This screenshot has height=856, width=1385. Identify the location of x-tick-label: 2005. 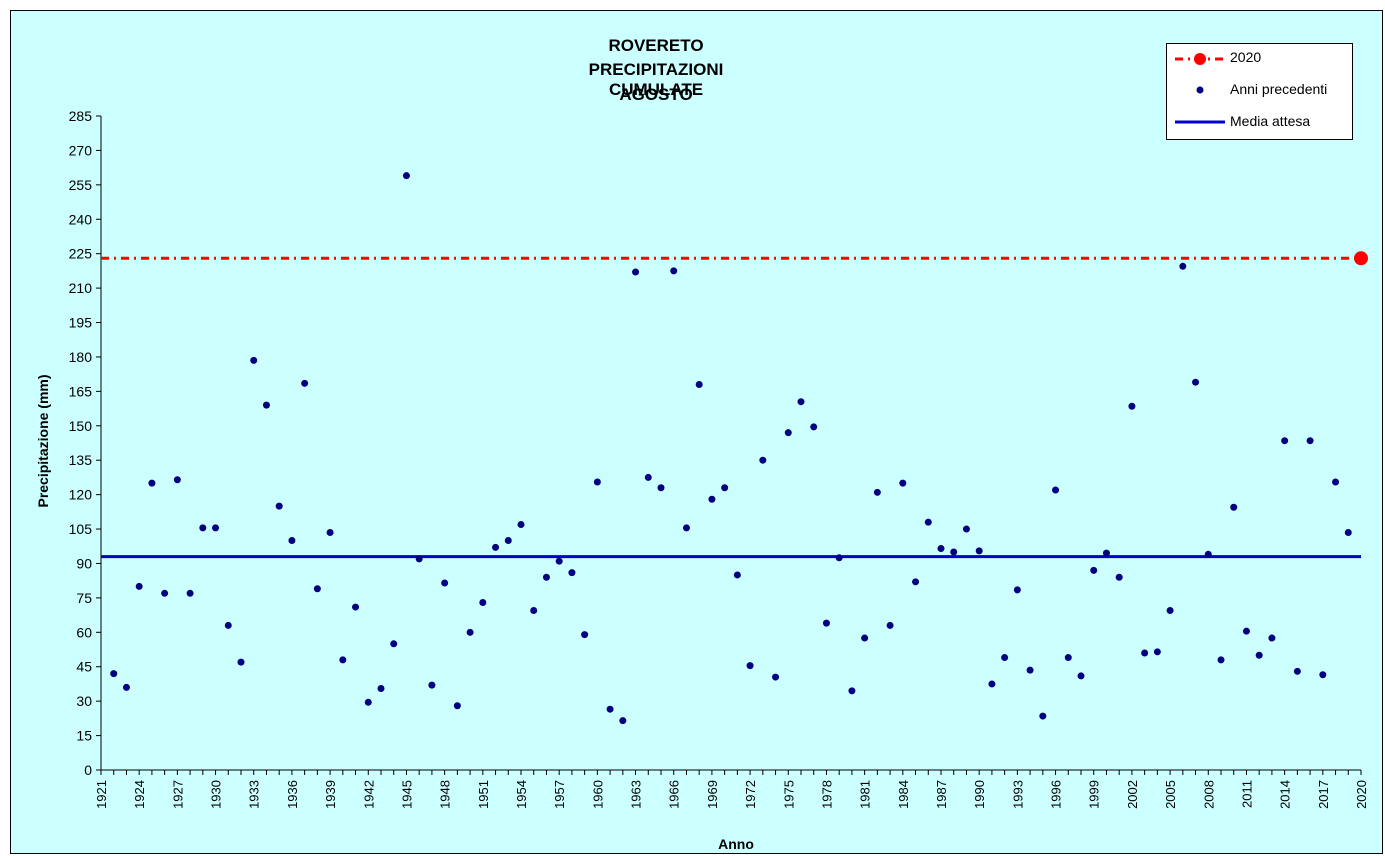
(1170, 794).